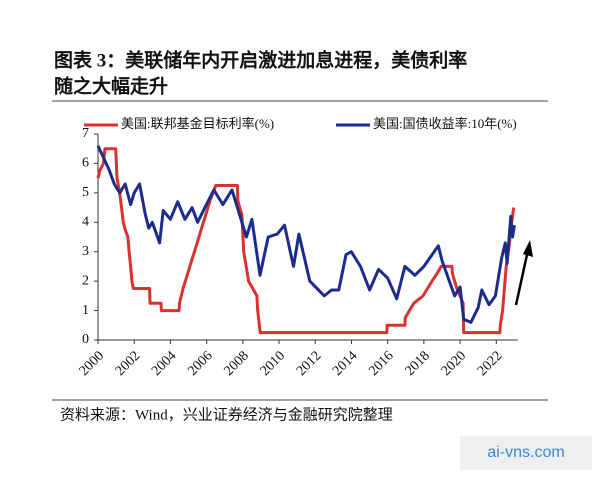  Describe the element at coordinates (85, 133) in the screenshot. I see `y-tick-label: 7` at that location.